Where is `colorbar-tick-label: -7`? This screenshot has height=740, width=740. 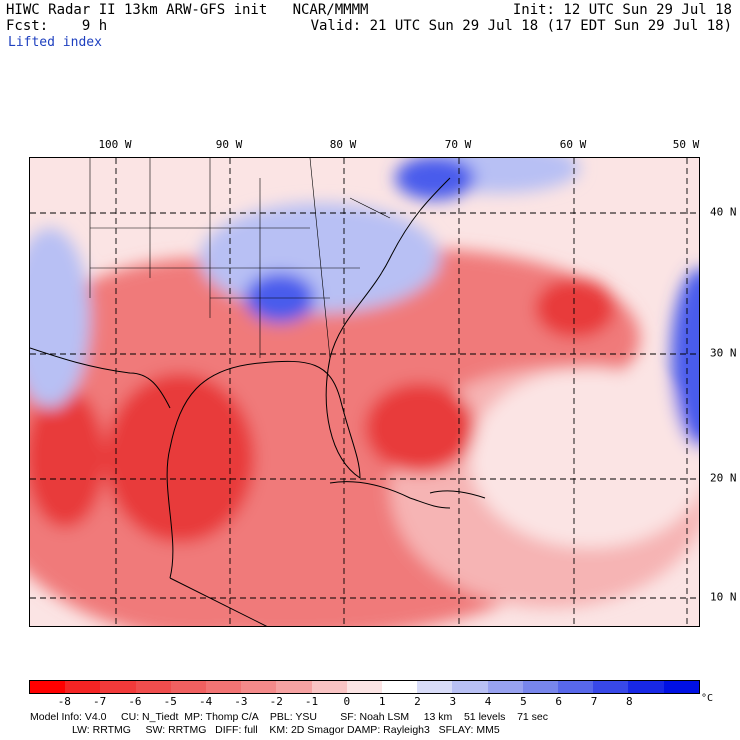 colorbar-tick-label: -7 is located at coordinates (100, 701).